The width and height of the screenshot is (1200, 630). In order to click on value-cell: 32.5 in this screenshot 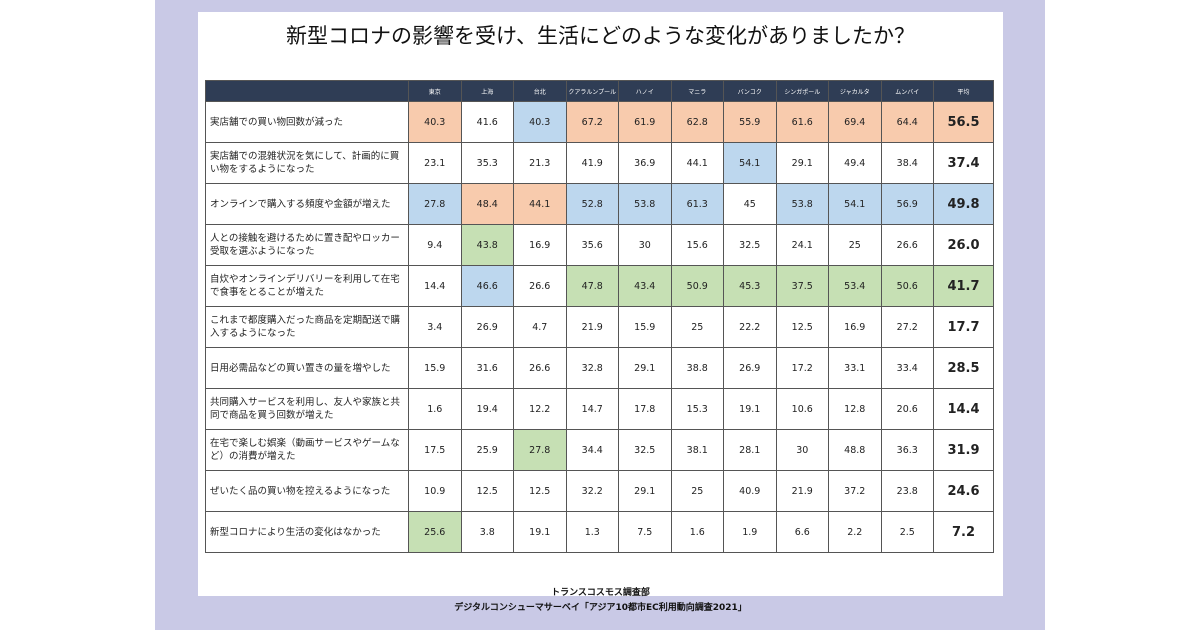, I will do `click(645, 450)`.